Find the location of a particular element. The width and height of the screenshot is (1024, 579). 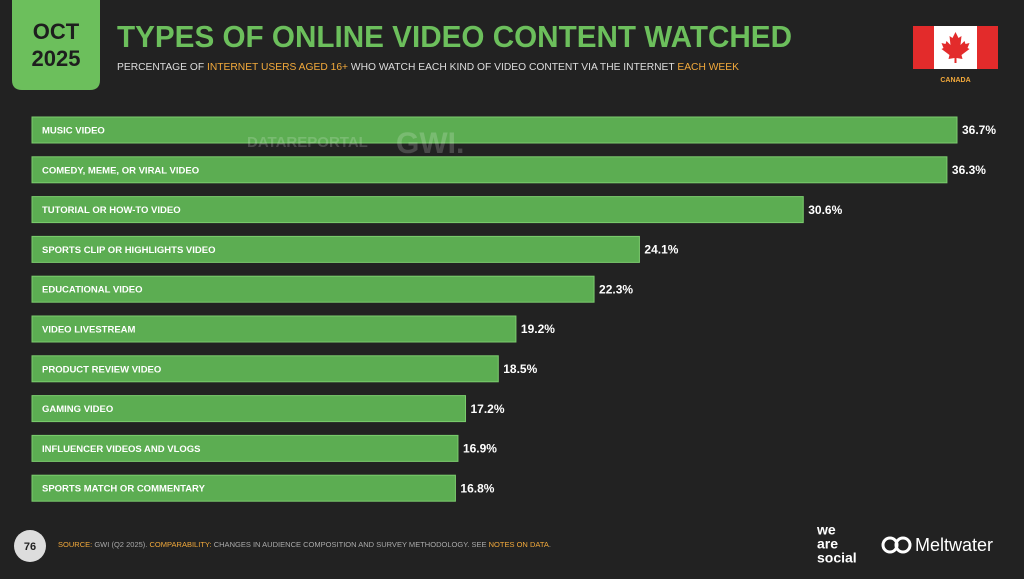

page-badge is located at coordinates (30, 546).